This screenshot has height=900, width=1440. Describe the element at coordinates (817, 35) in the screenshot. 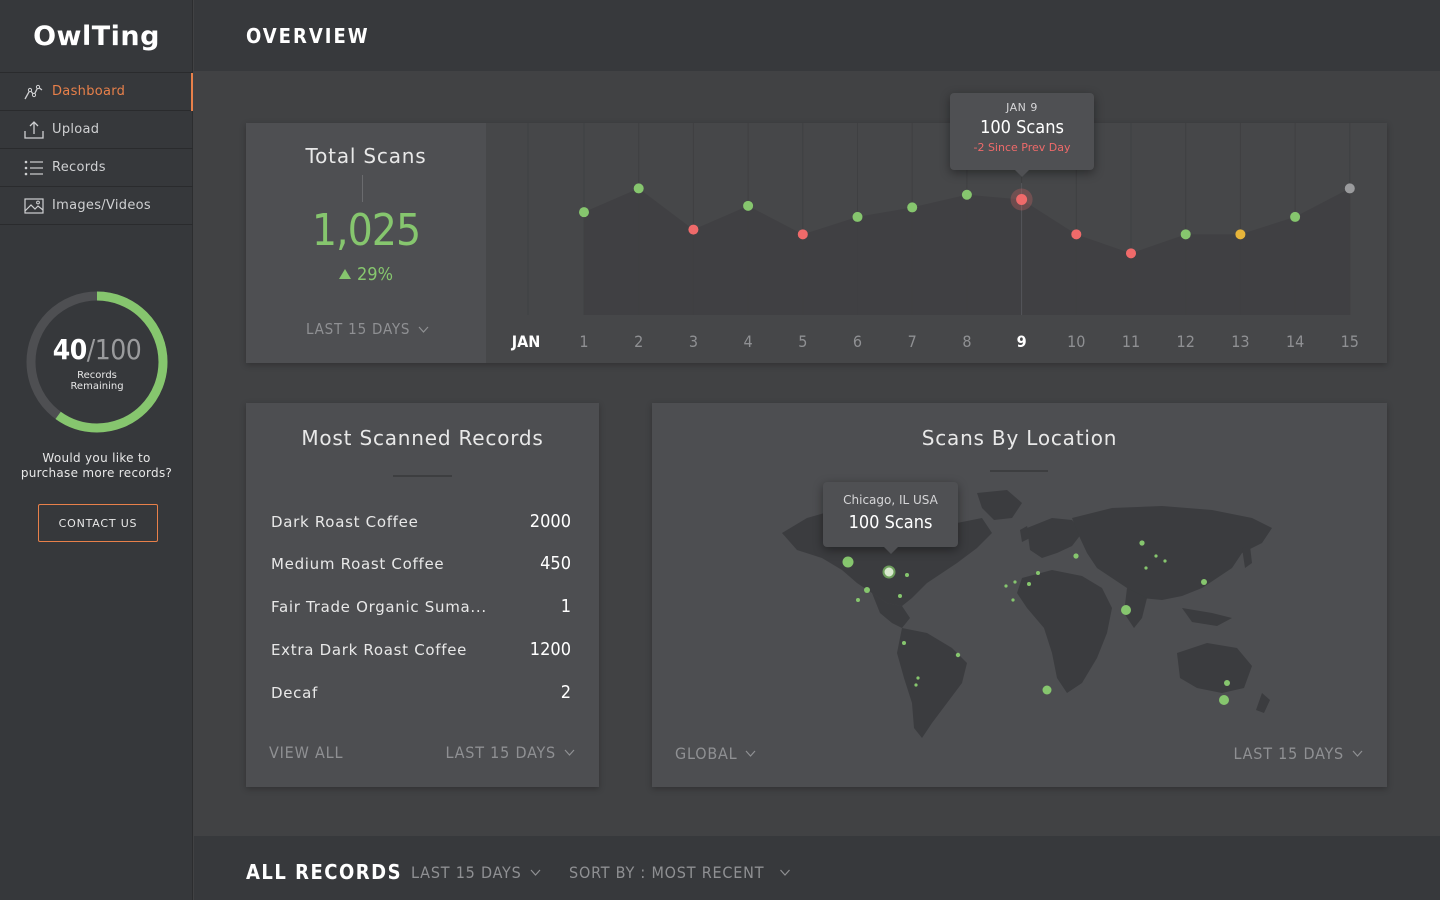

I see `top-header: OVERVIEW` at that location.